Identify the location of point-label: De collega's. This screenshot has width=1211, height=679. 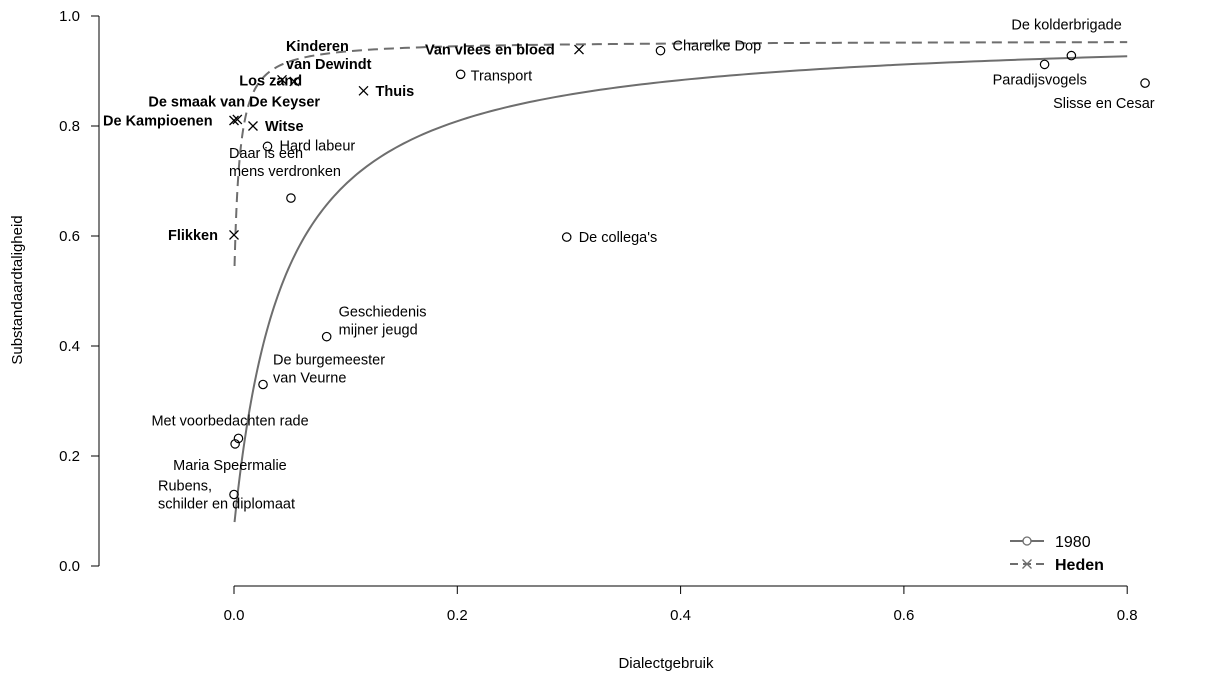
(618, 238).